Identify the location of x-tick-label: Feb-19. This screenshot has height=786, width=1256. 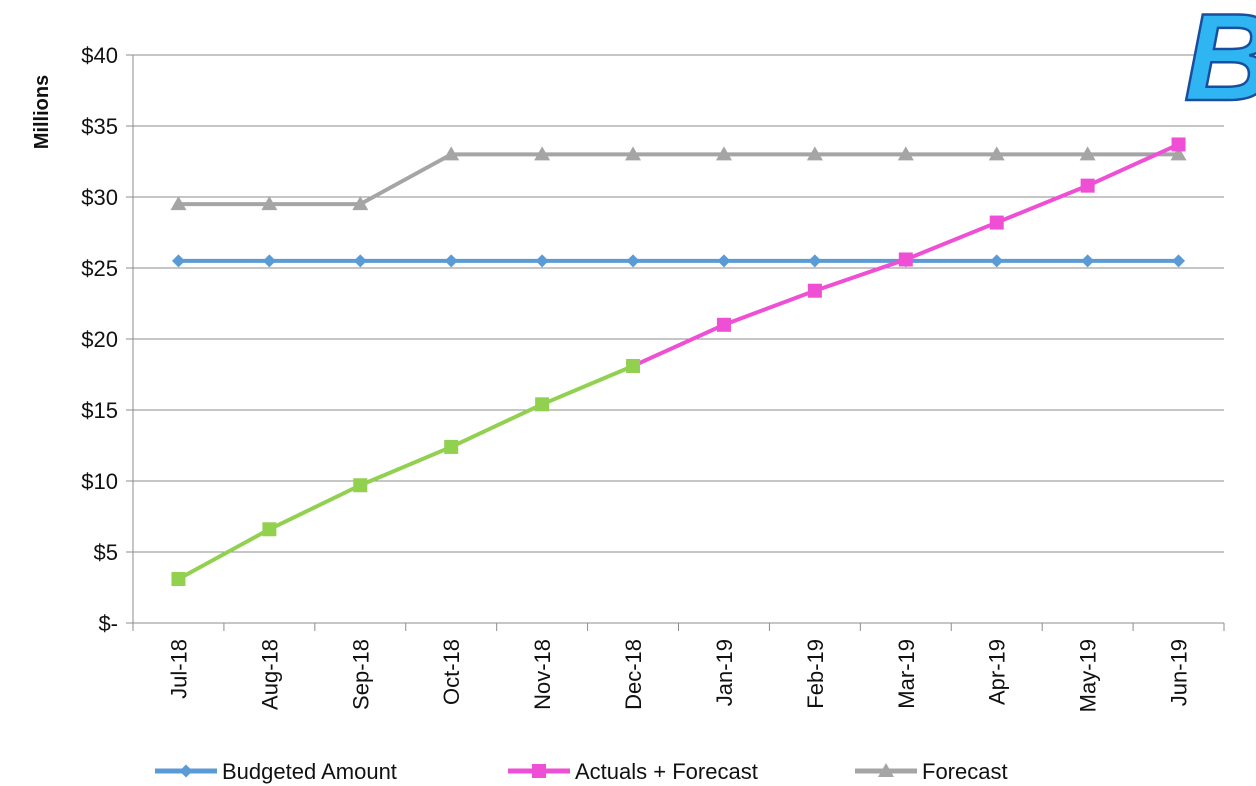
(815, 674).